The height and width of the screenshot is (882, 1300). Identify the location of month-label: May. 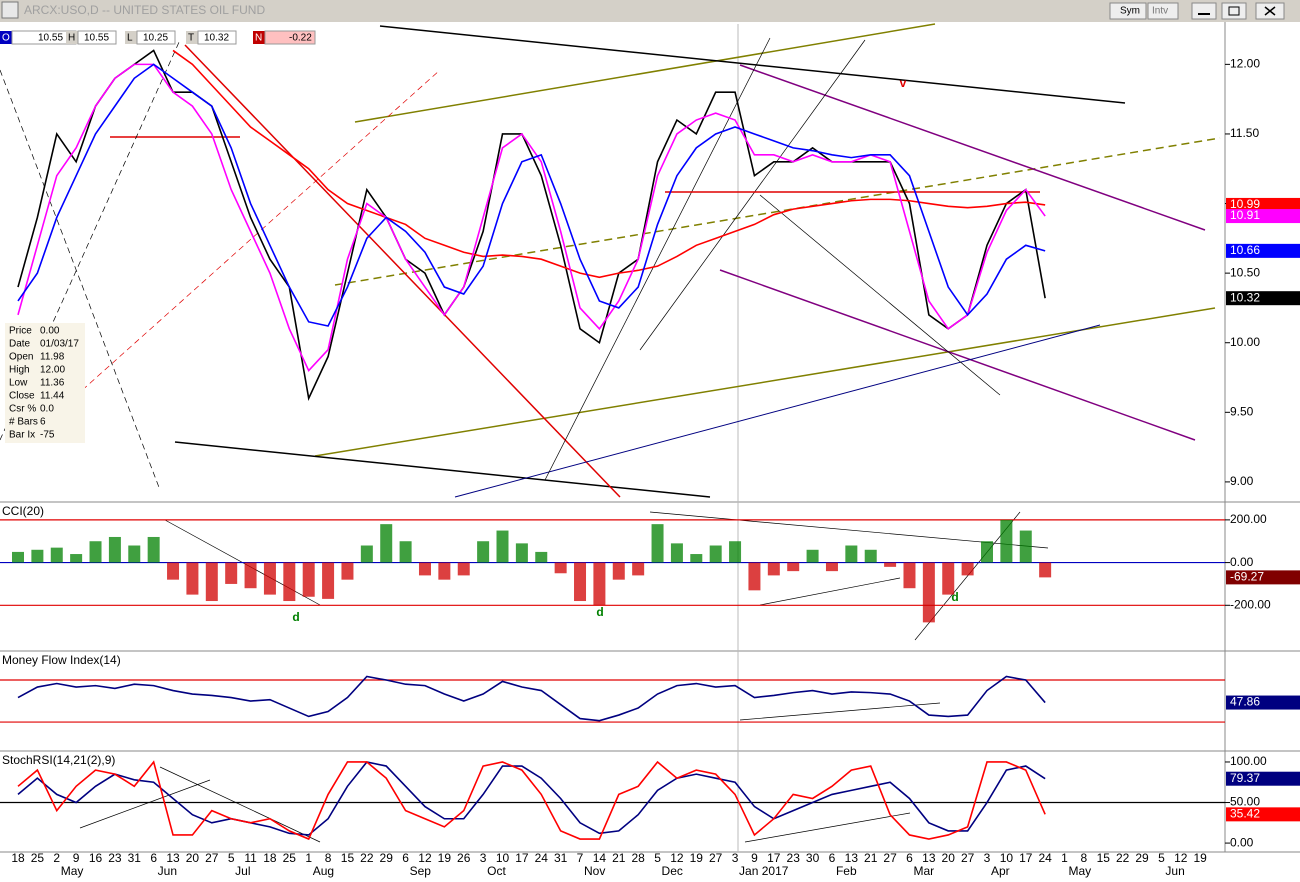
(1080, 871).